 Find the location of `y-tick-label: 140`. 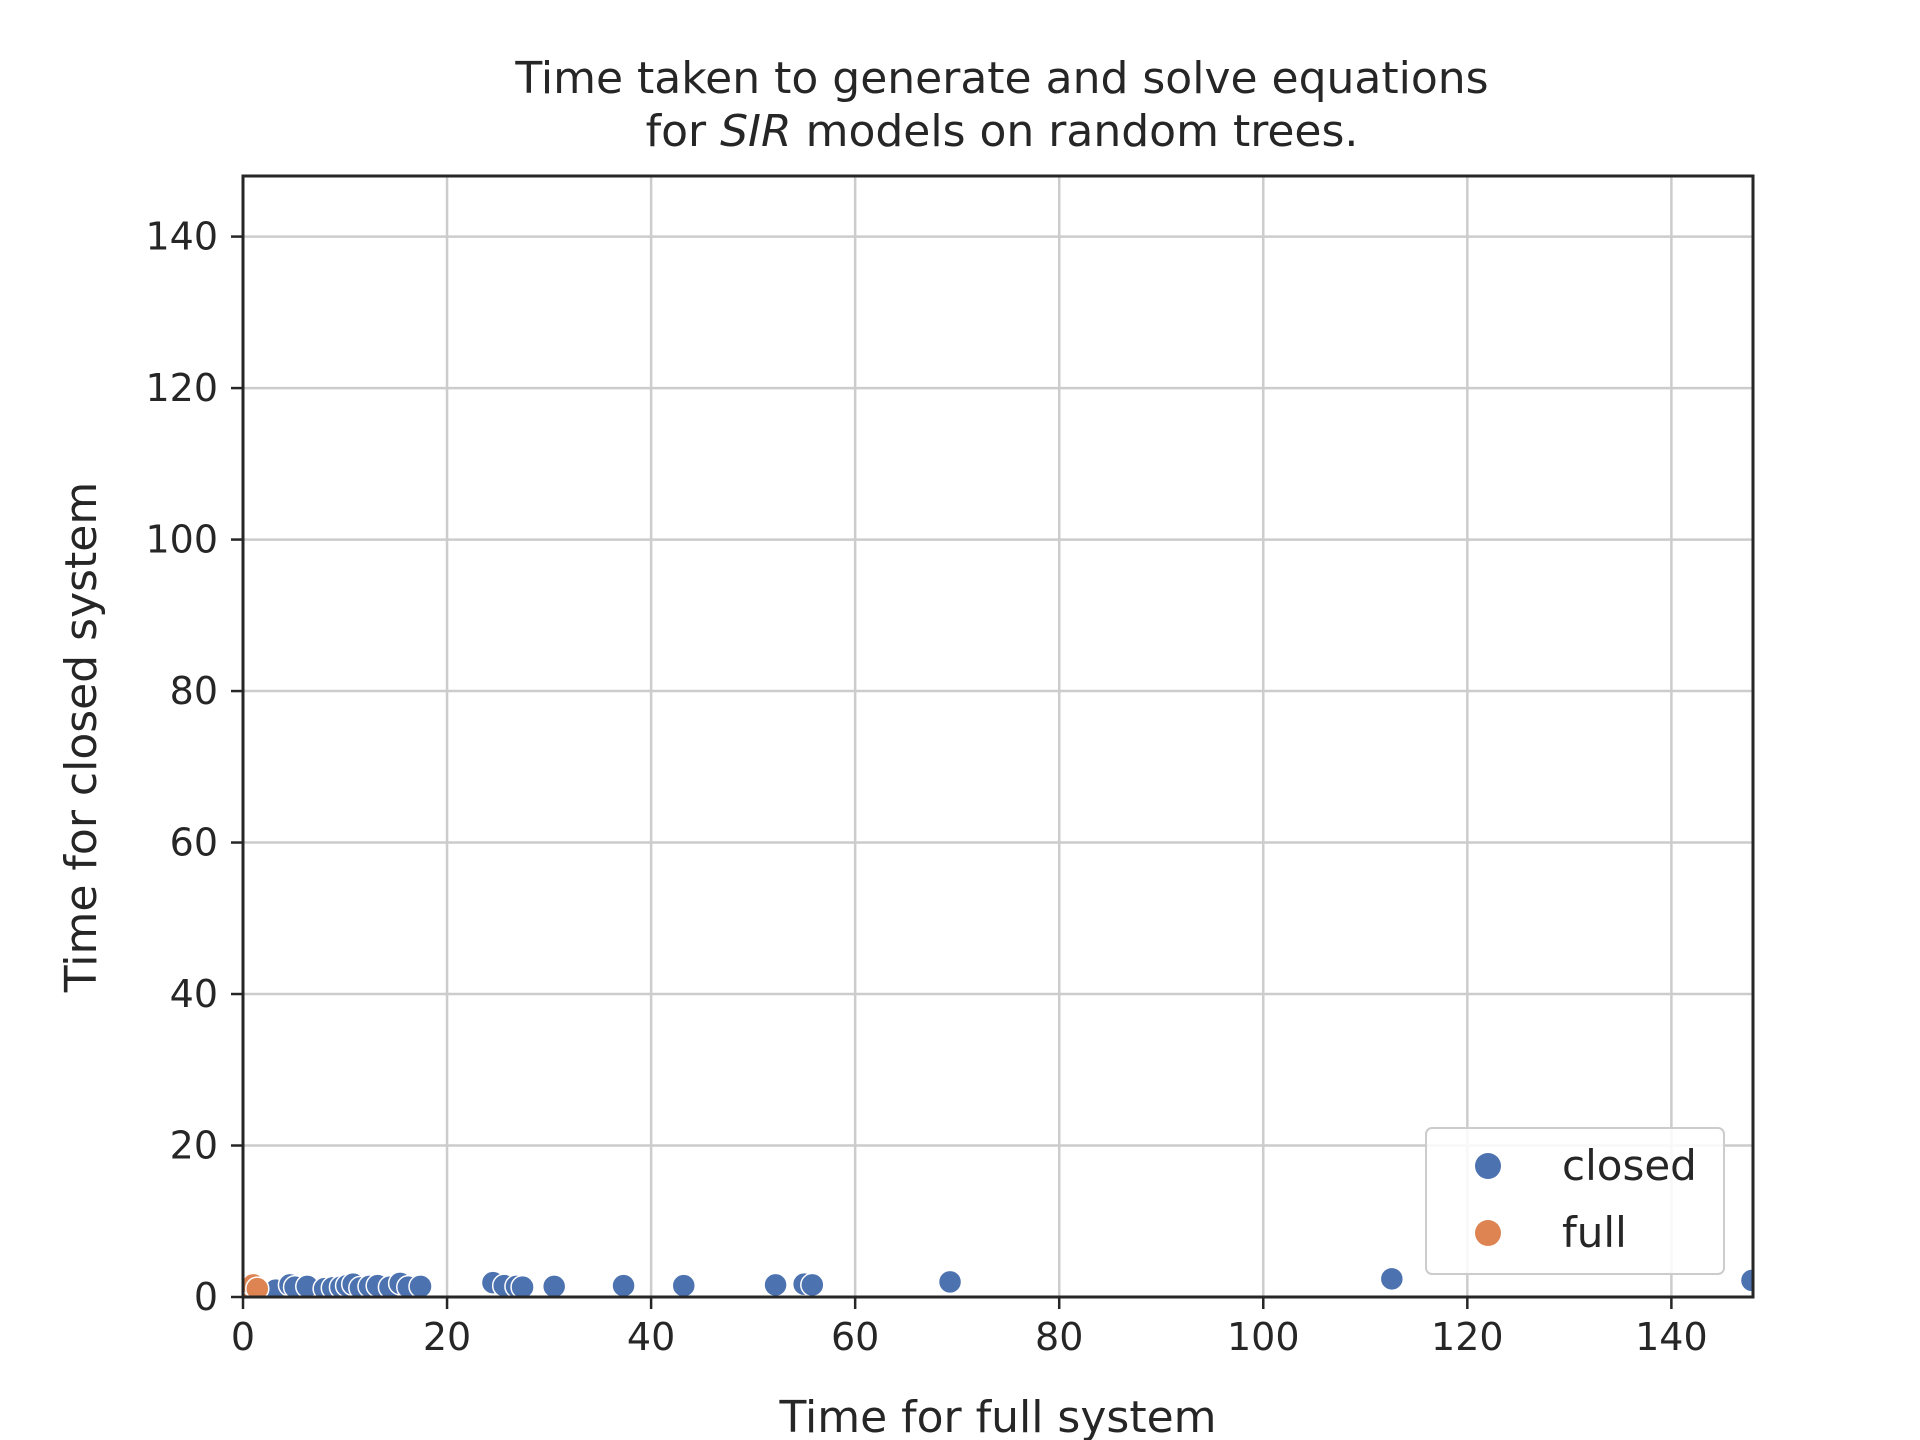

y-tick-label: 140 is located at coordinates (181, 237).